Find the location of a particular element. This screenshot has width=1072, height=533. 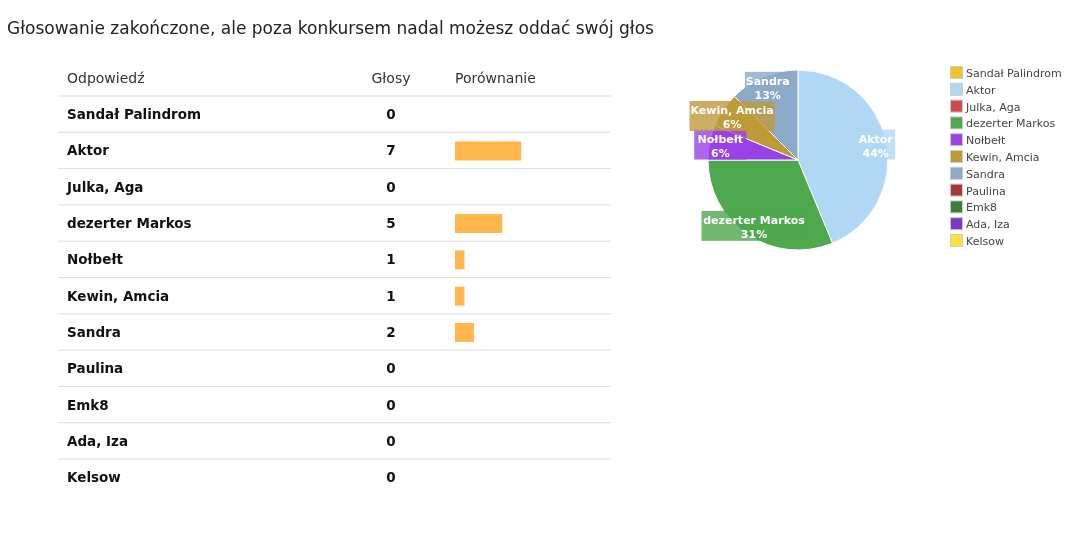

slice-label: Aktor is located at coordinates (876, 139).